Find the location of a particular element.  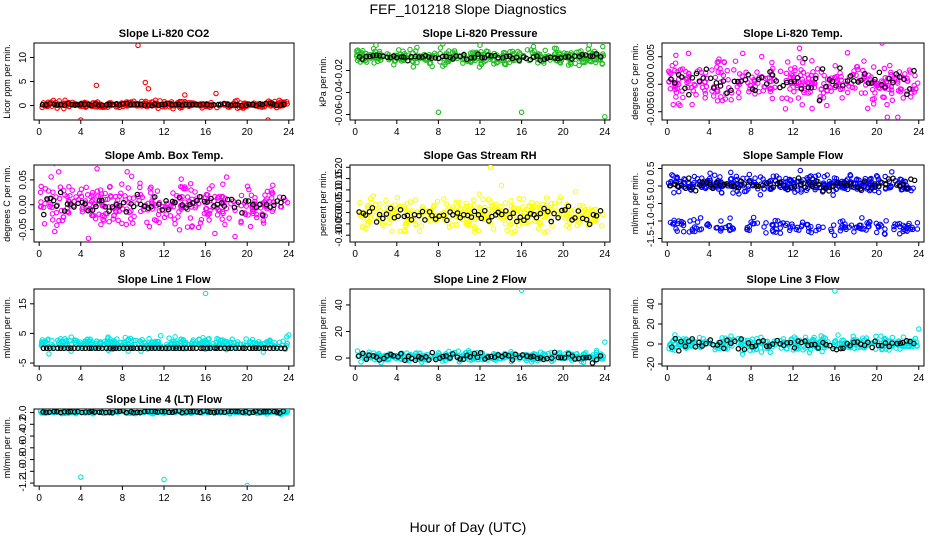

panel-title: Slope Line 1 Flow is located at coordinates (164, 280).